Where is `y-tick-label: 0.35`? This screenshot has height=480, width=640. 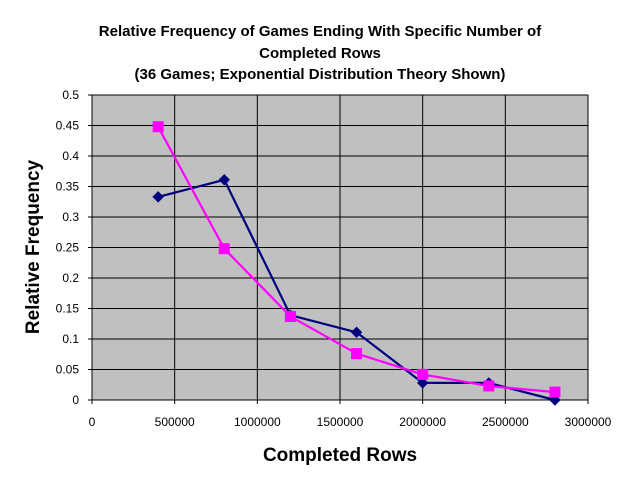 y-tick-label: 0.35 is located at coordinates (68, 187).